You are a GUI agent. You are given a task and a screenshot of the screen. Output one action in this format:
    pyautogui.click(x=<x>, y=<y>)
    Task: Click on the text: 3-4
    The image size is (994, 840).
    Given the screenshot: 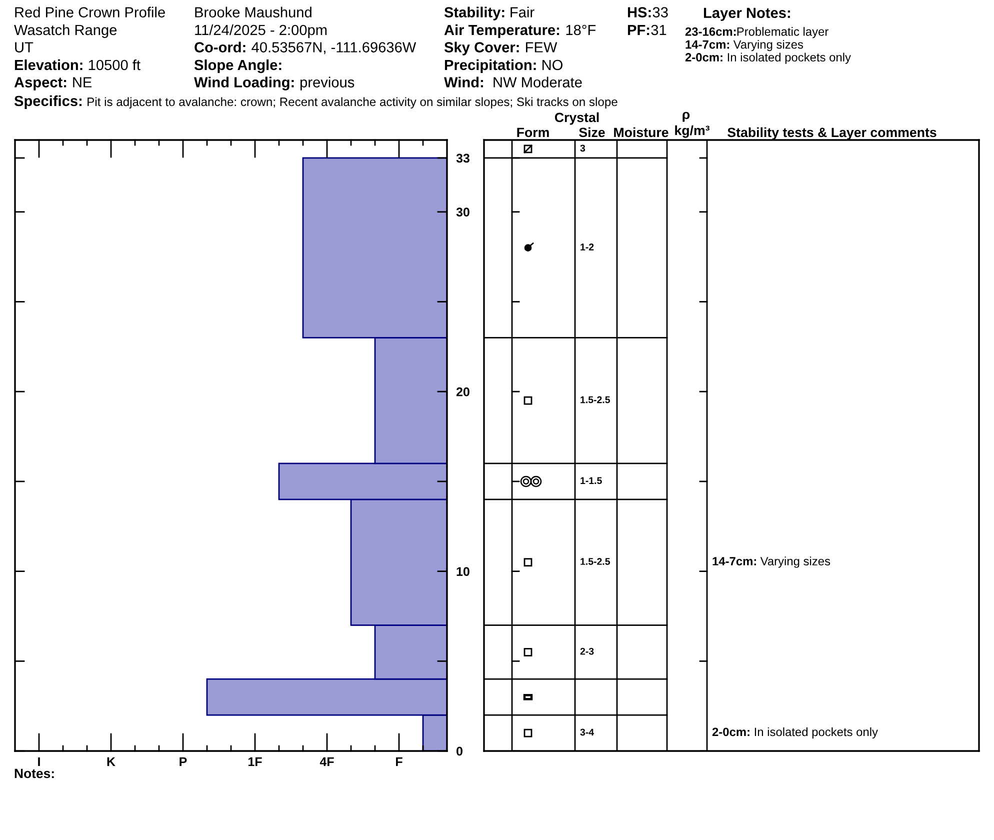 What is the action you would take?
    pyautogui.click(x=587, y=732)
    